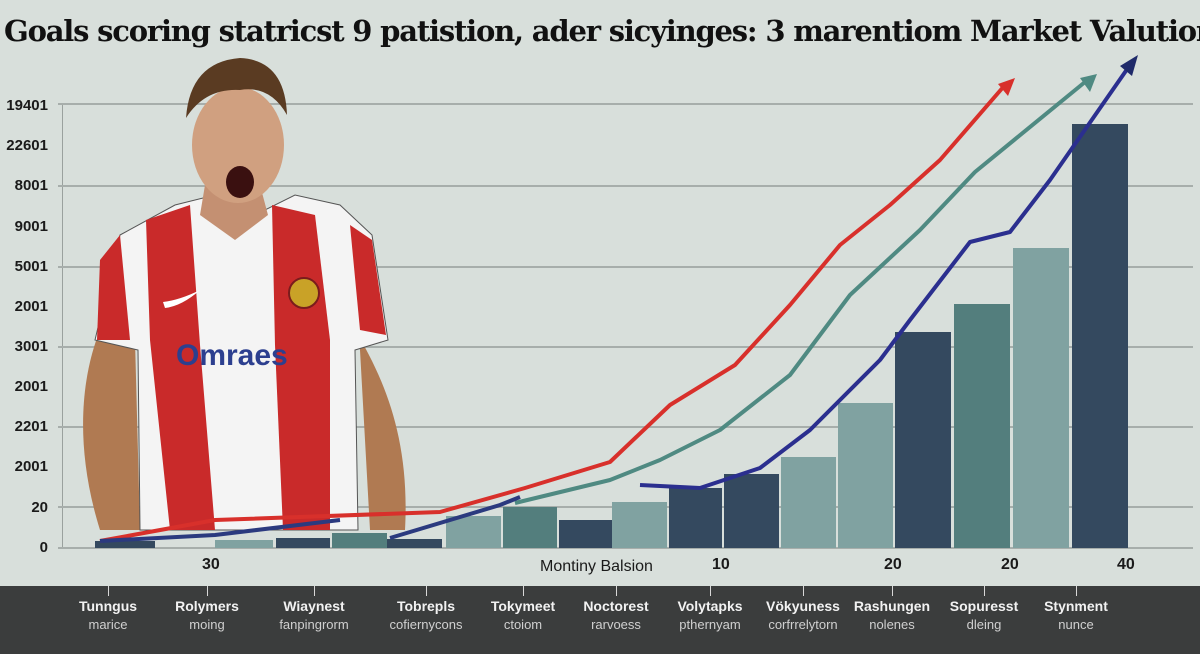  I want to click on y-tick: 8001, so click(31, 185).